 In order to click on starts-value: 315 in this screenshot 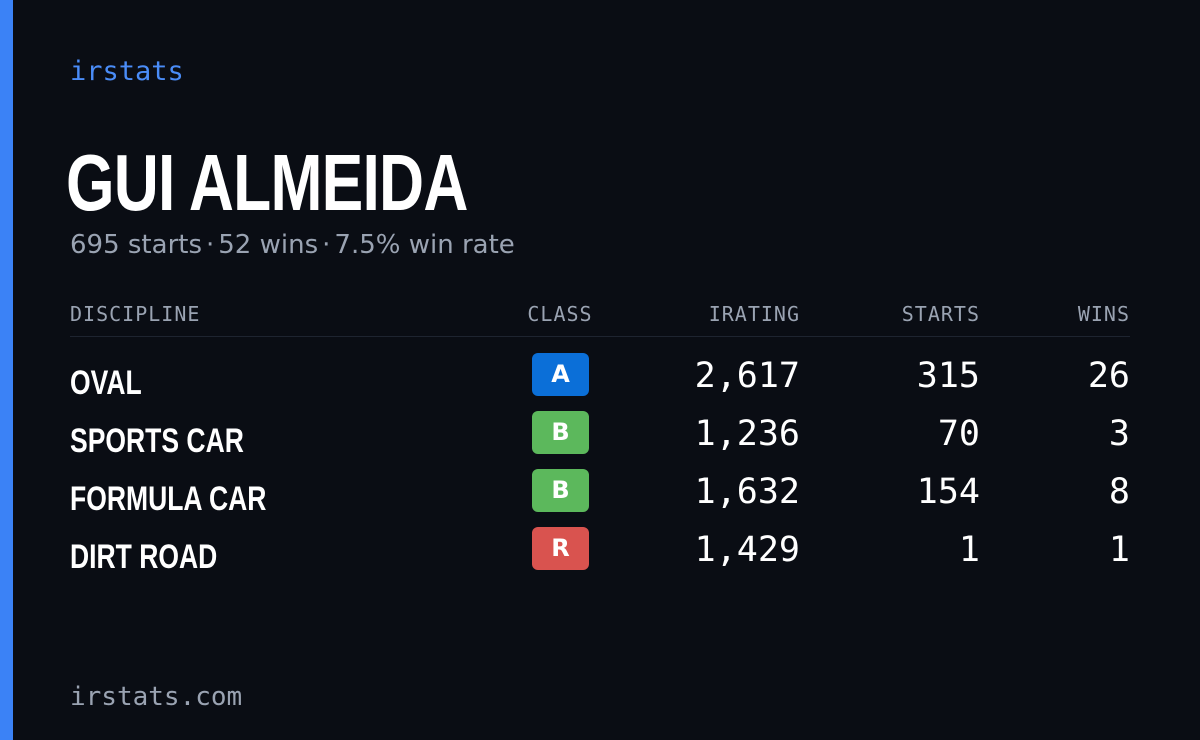, I will do `click(948, 376)`.